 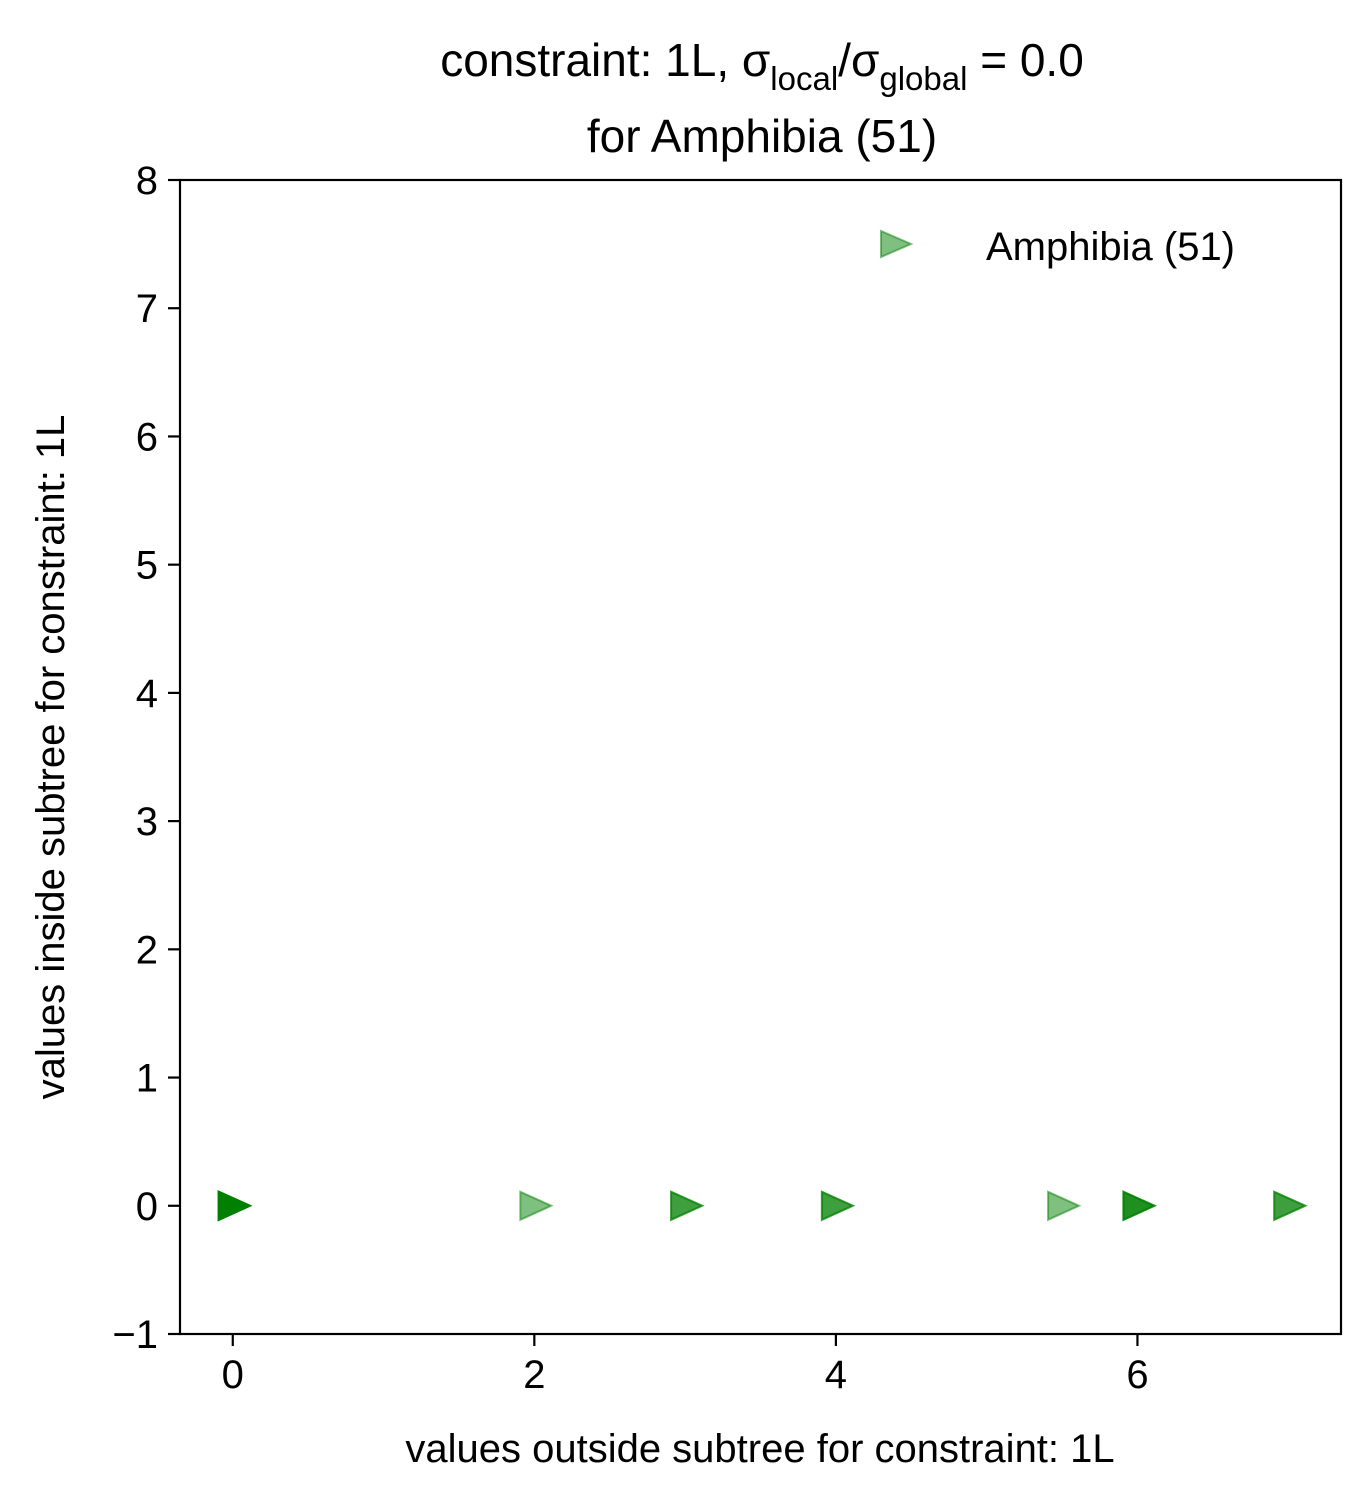 What do you see at coordinates (135, 1335) in the screenshot?
I see `y-tick-label: −1` at bounding box center [135, 1335].